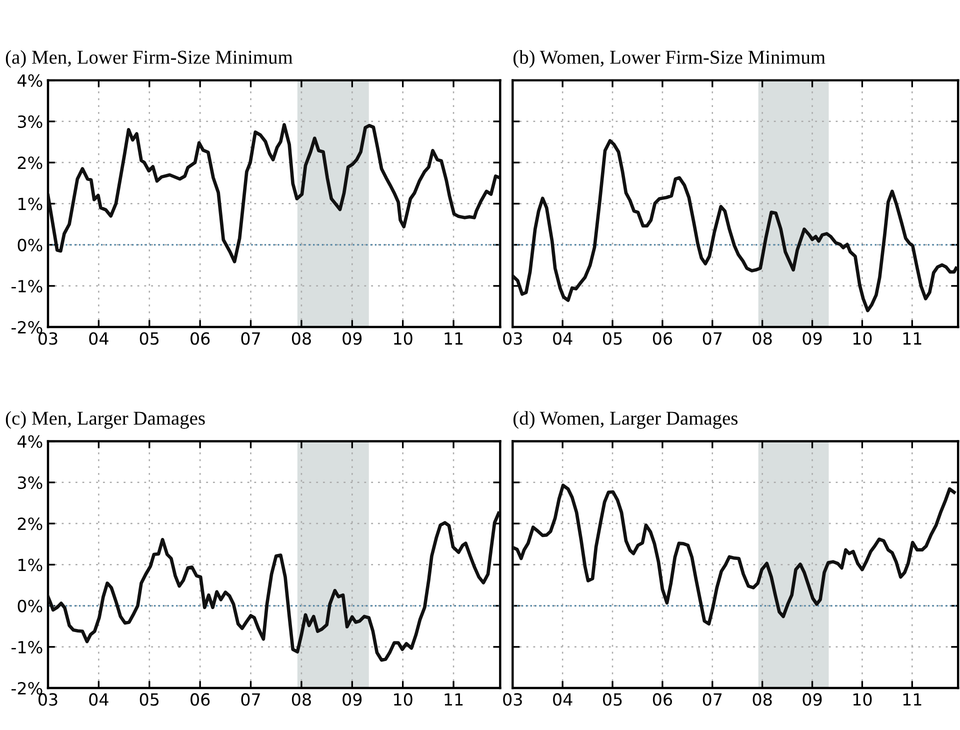 The height and width of the screenshot is (730, 960). I want to click on chart-title: (c) Men, Larger Damages, so click(105, 420).